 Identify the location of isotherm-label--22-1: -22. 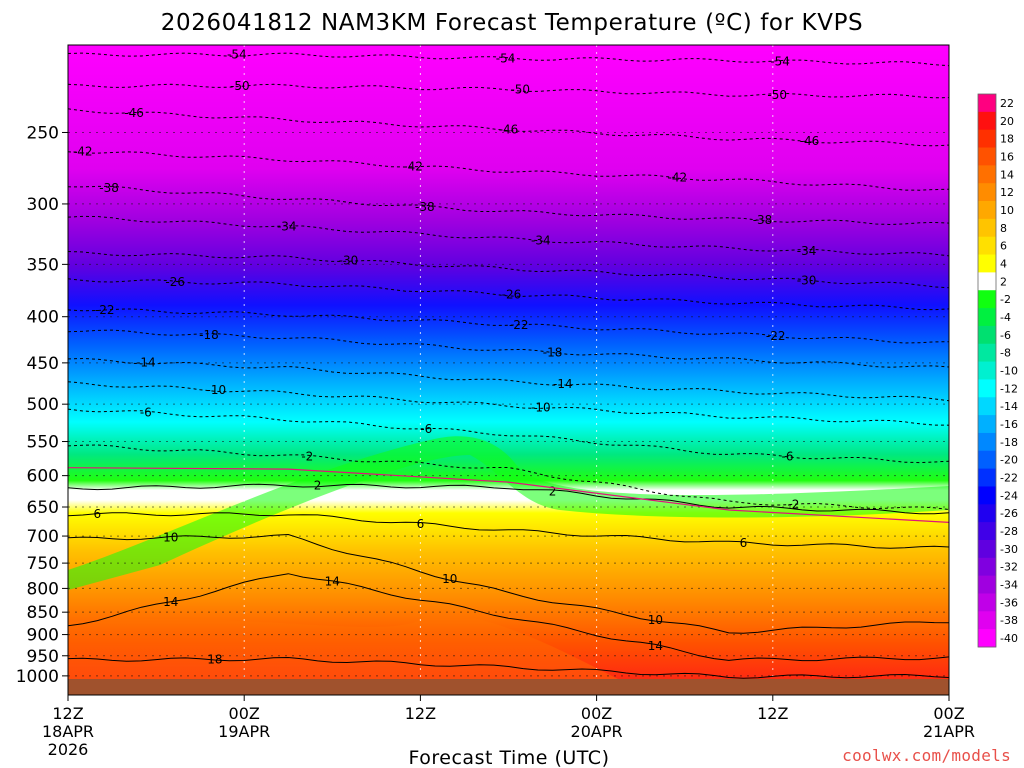
(519, 325).